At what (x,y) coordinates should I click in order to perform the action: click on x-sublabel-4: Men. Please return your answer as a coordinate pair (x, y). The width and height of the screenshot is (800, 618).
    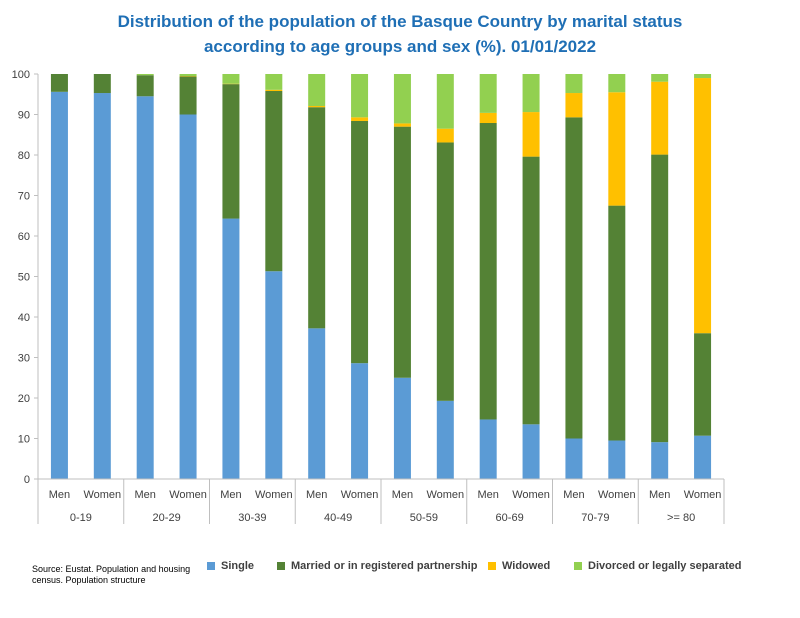
    Looking at the image, I should click on (230, 495).